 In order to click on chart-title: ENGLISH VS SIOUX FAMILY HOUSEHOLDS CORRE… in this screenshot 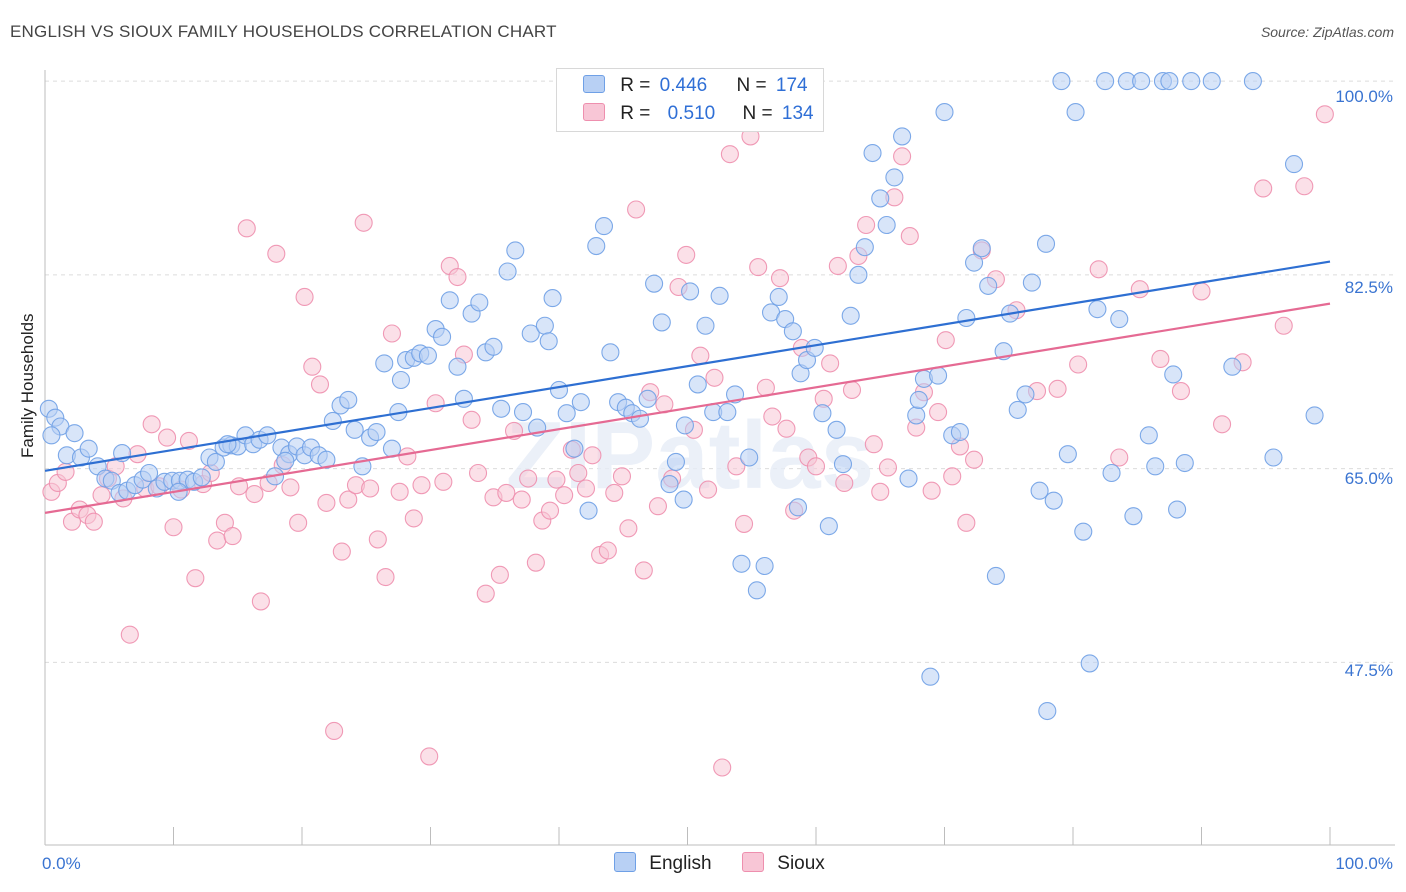, I will do `click(283, 31)`.